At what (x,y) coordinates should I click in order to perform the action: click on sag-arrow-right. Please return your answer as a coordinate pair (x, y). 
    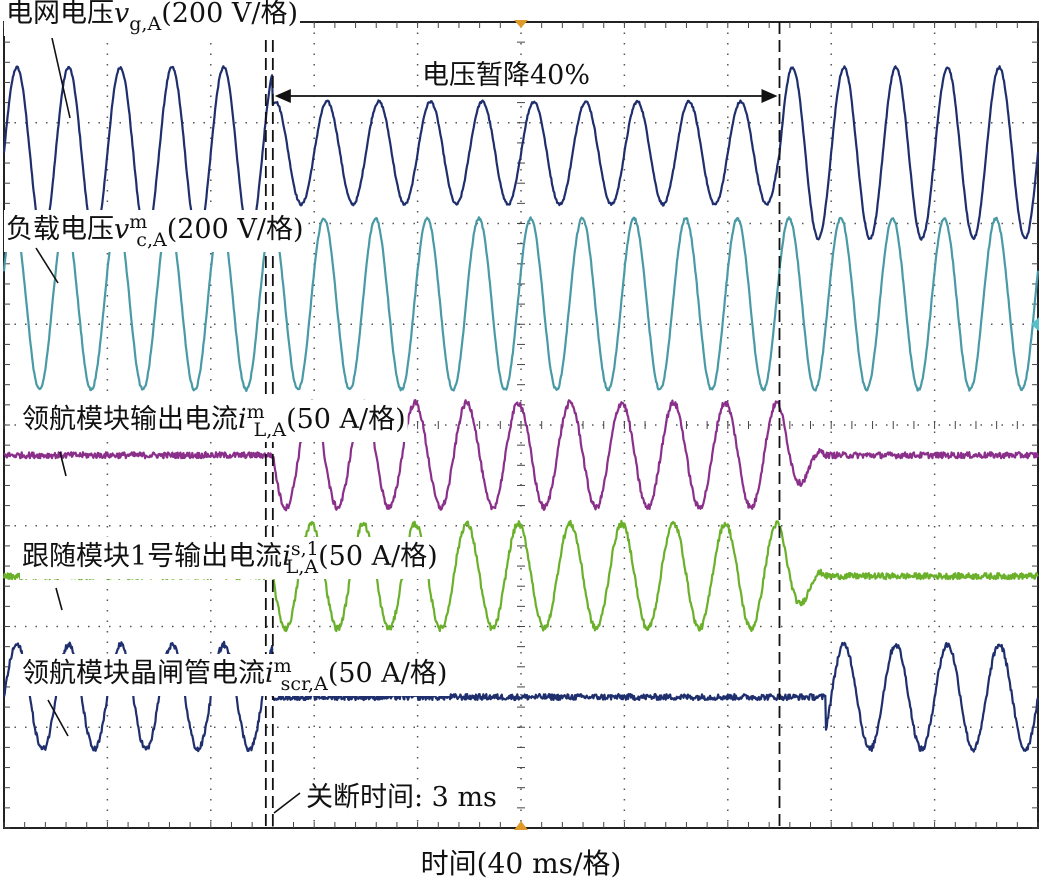
    Looking at the image, I should click on (769, 96).